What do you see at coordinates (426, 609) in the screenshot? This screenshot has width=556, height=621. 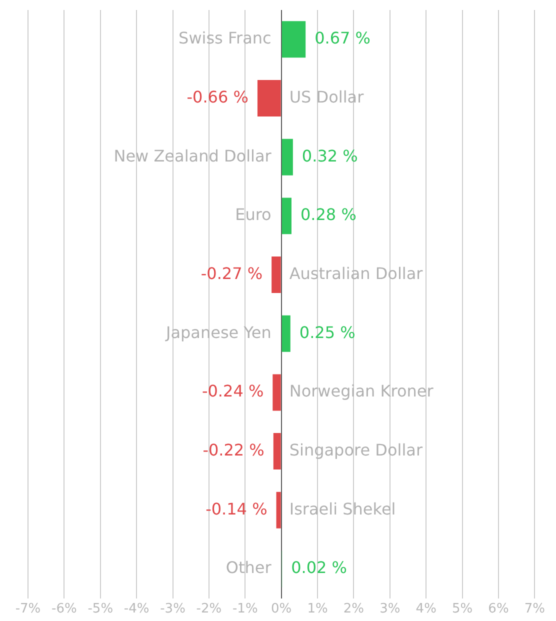 I see `x-tick-label: 4%` at bounding box center [426, 609].